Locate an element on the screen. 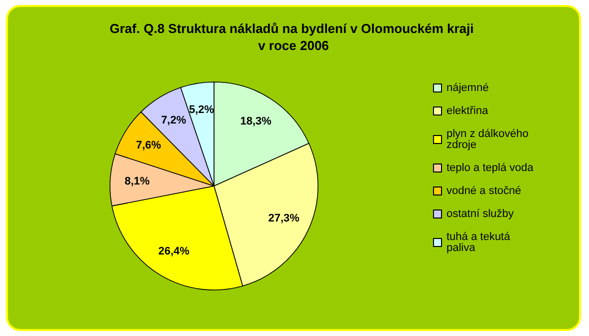 The width and height of the screenshot is (589, 336). data-label: 7,2% is located at coordinates (173, 120).